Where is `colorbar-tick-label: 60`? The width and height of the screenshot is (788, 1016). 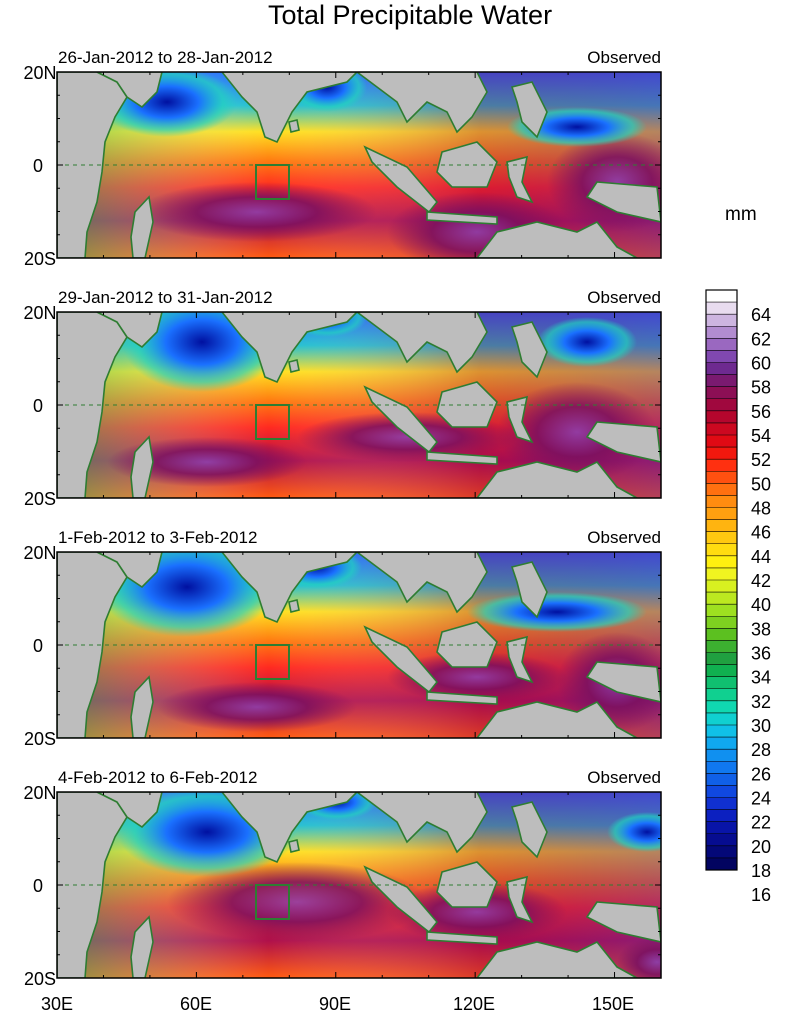 colorbar-tick-label: 60 is located at coordinates (761, 364).